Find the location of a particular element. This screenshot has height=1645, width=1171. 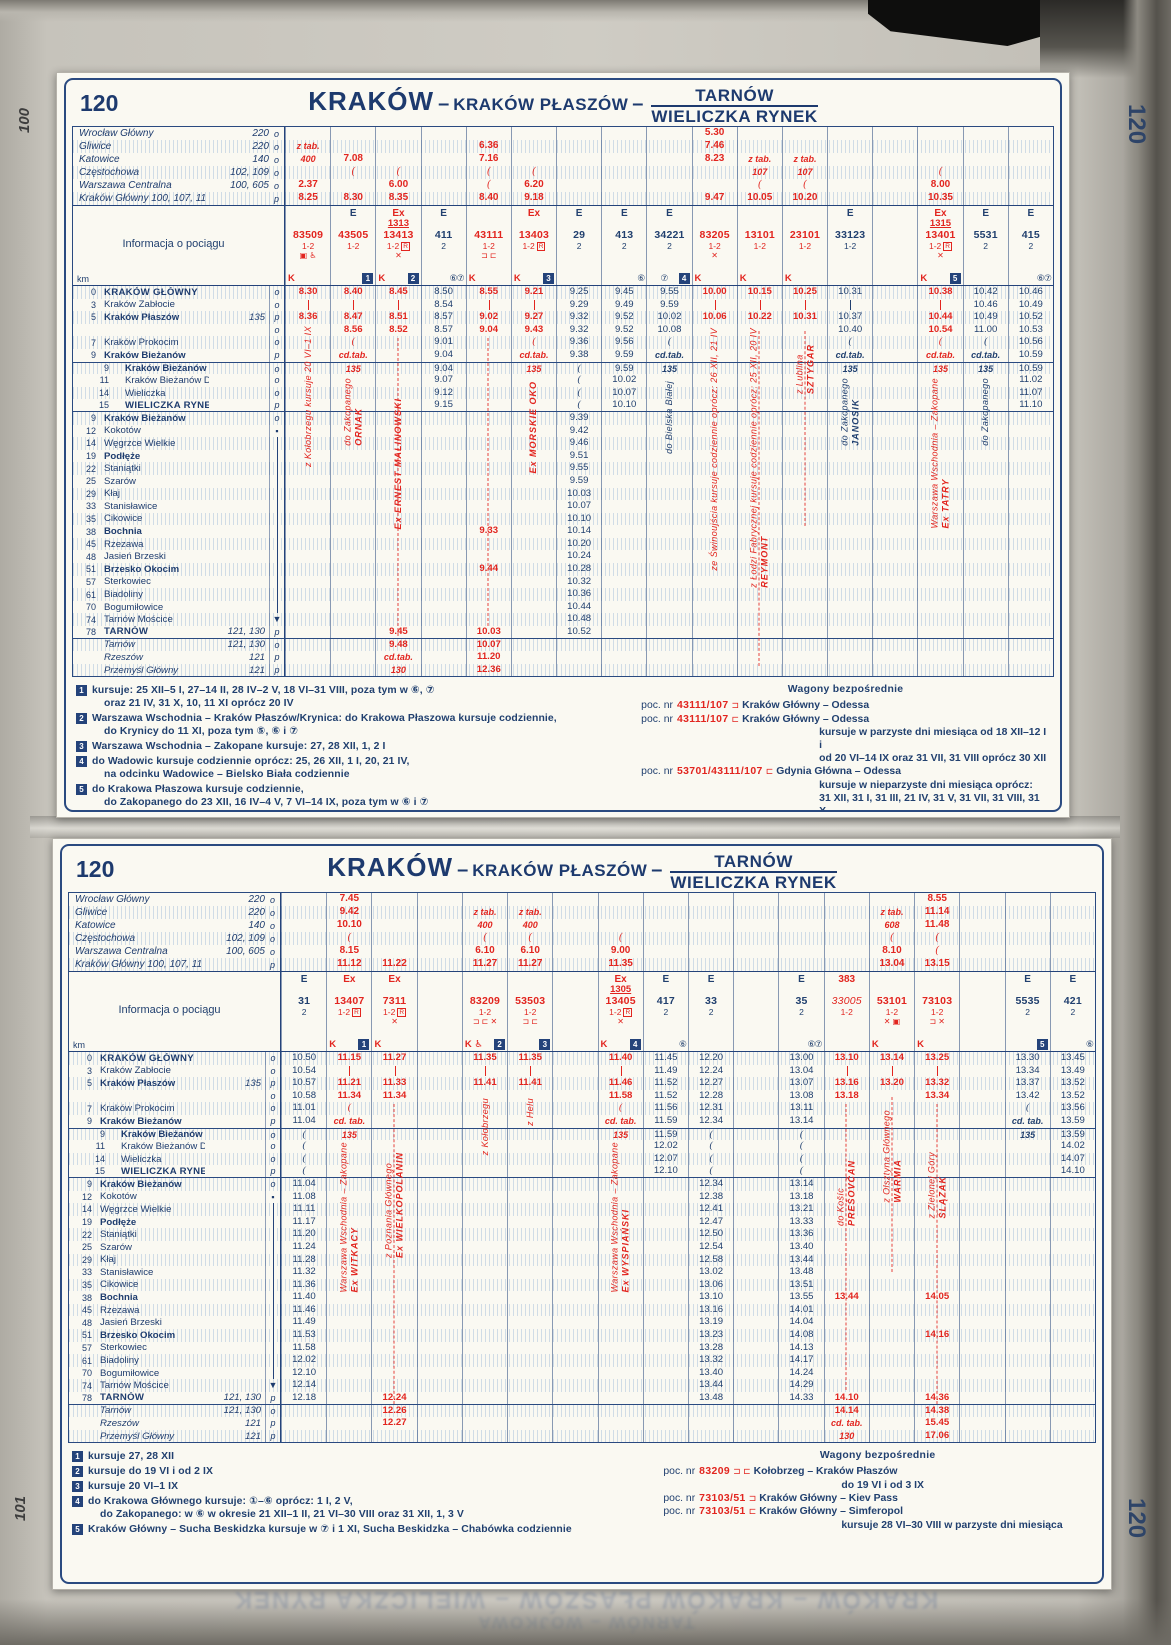

train-column-header: E 29 2 is located at coordinates (578, 245).